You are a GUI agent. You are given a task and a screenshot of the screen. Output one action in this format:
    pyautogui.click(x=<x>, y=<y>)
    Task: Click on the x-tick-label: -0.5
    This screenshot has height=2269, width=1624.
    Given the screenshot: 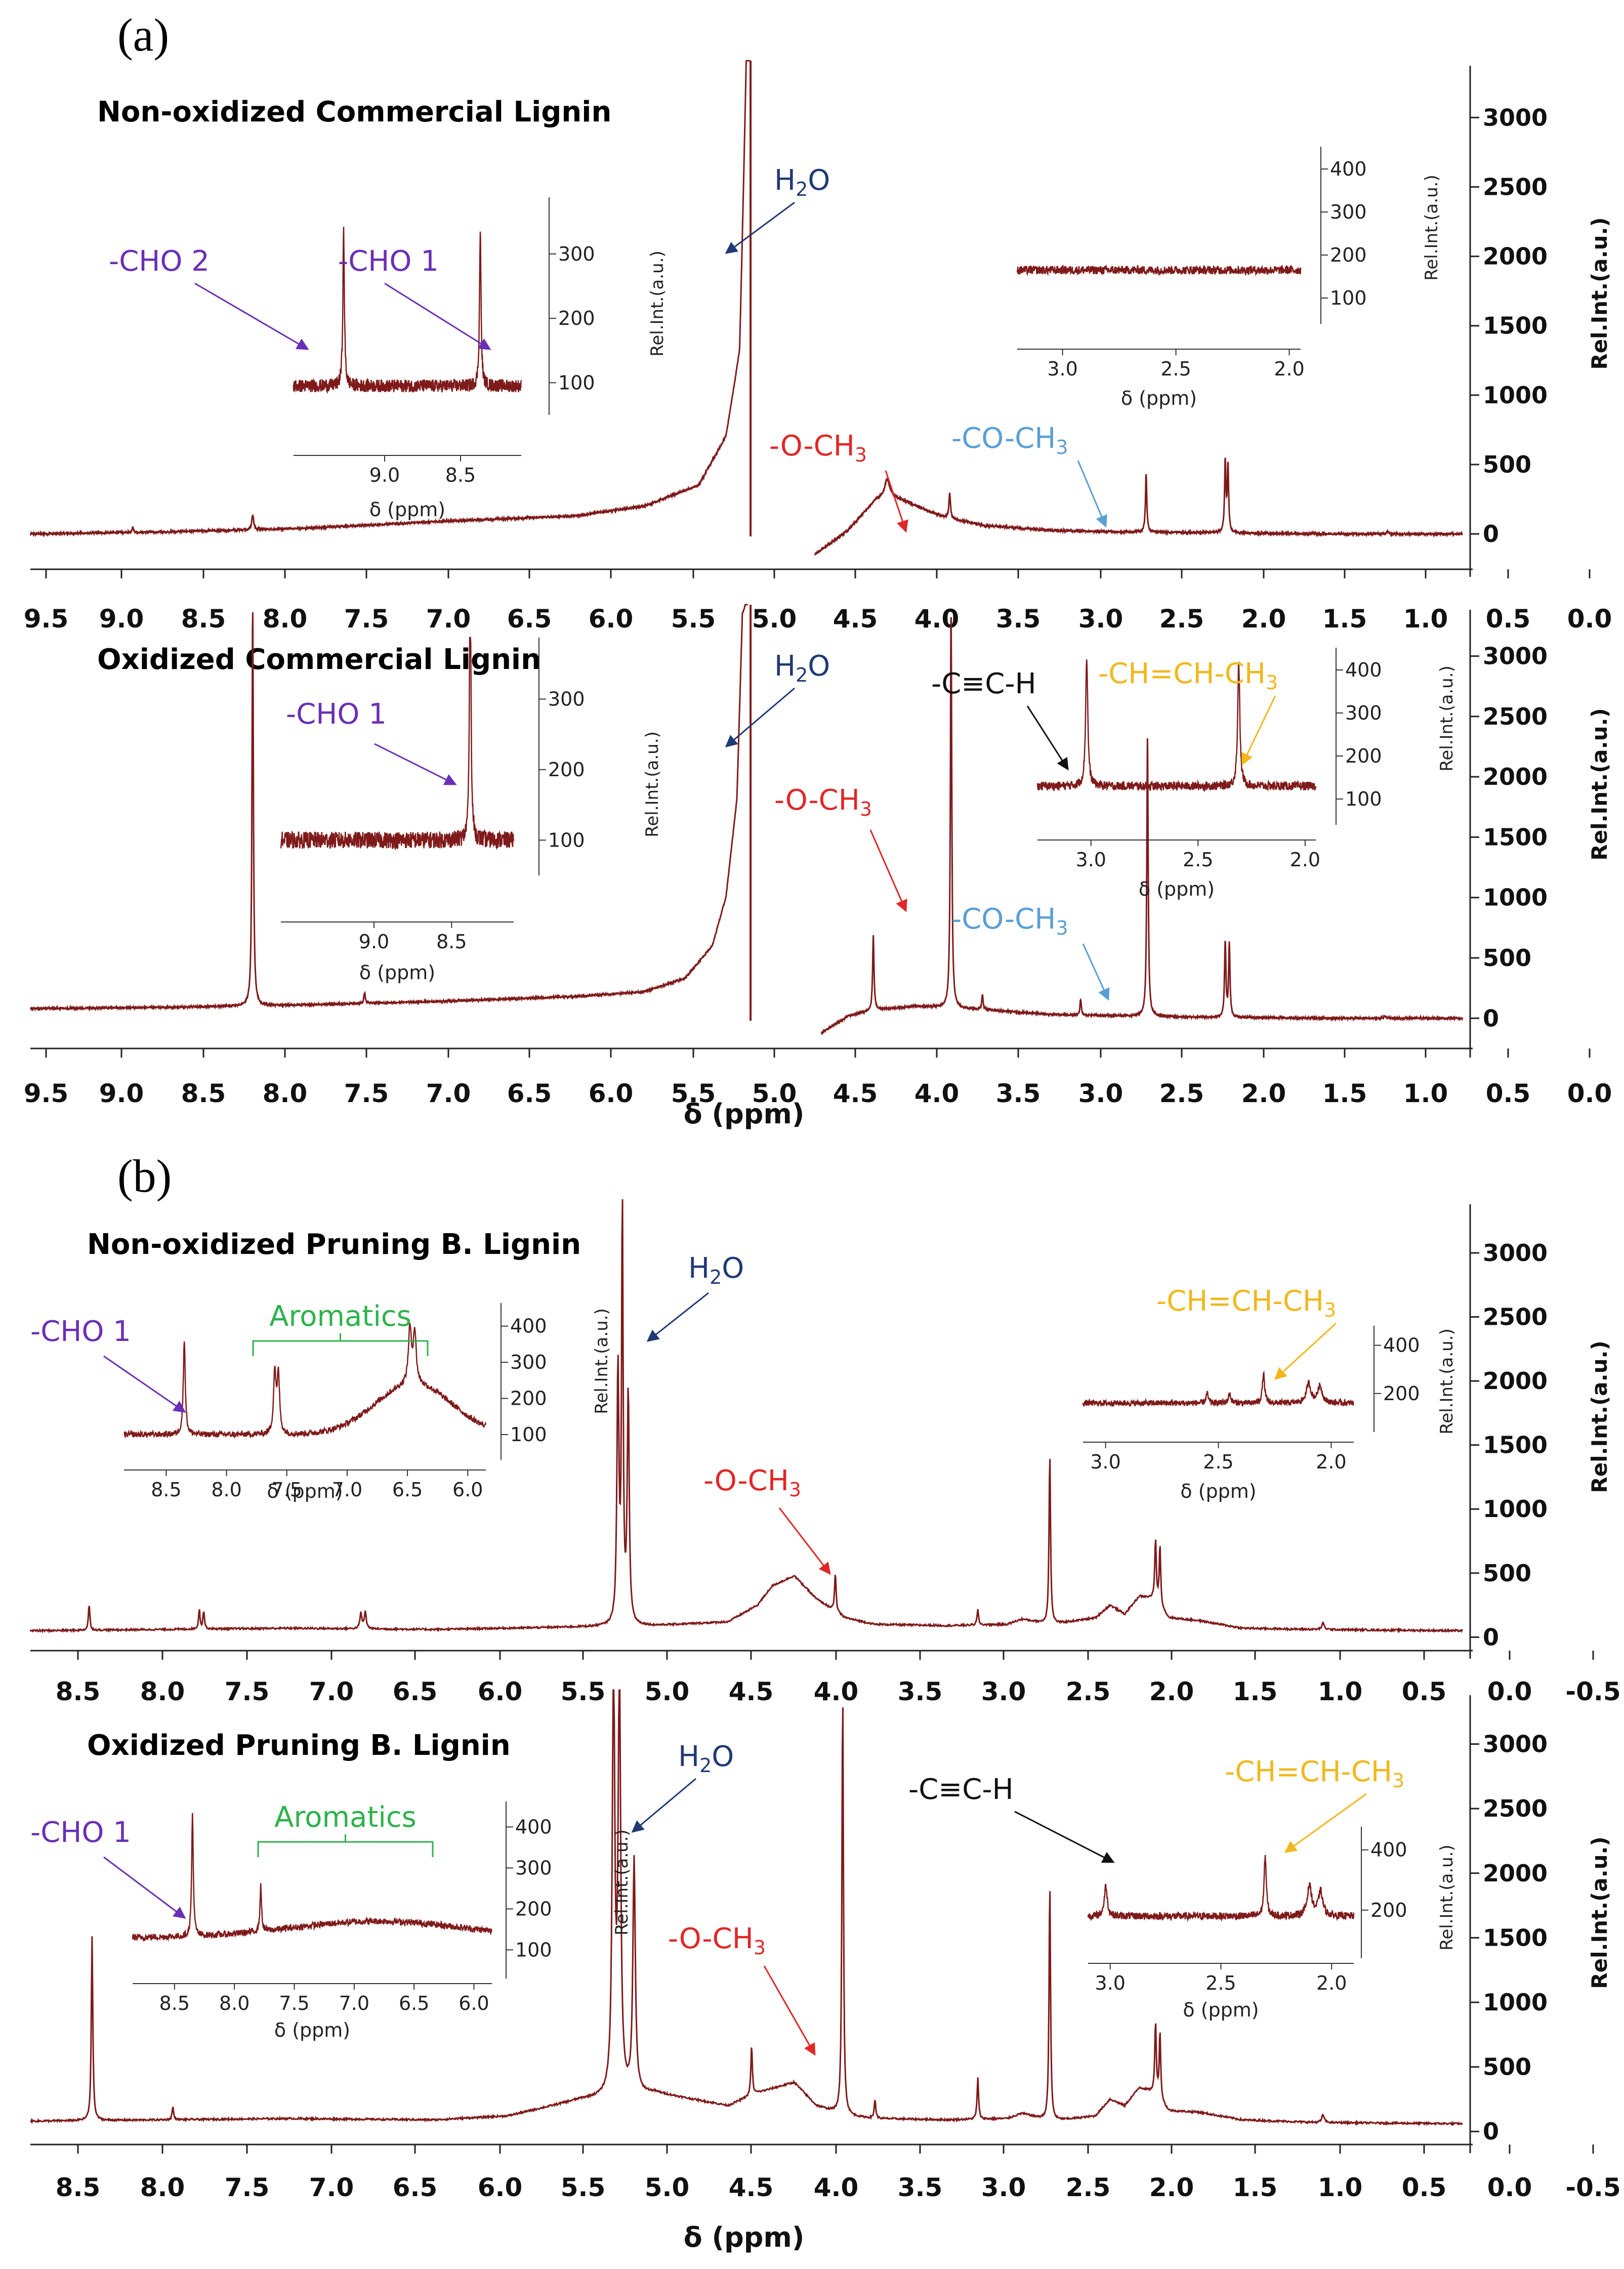 What is the action you would take?
    pyautogui.click(x=1592, y=2187)
    